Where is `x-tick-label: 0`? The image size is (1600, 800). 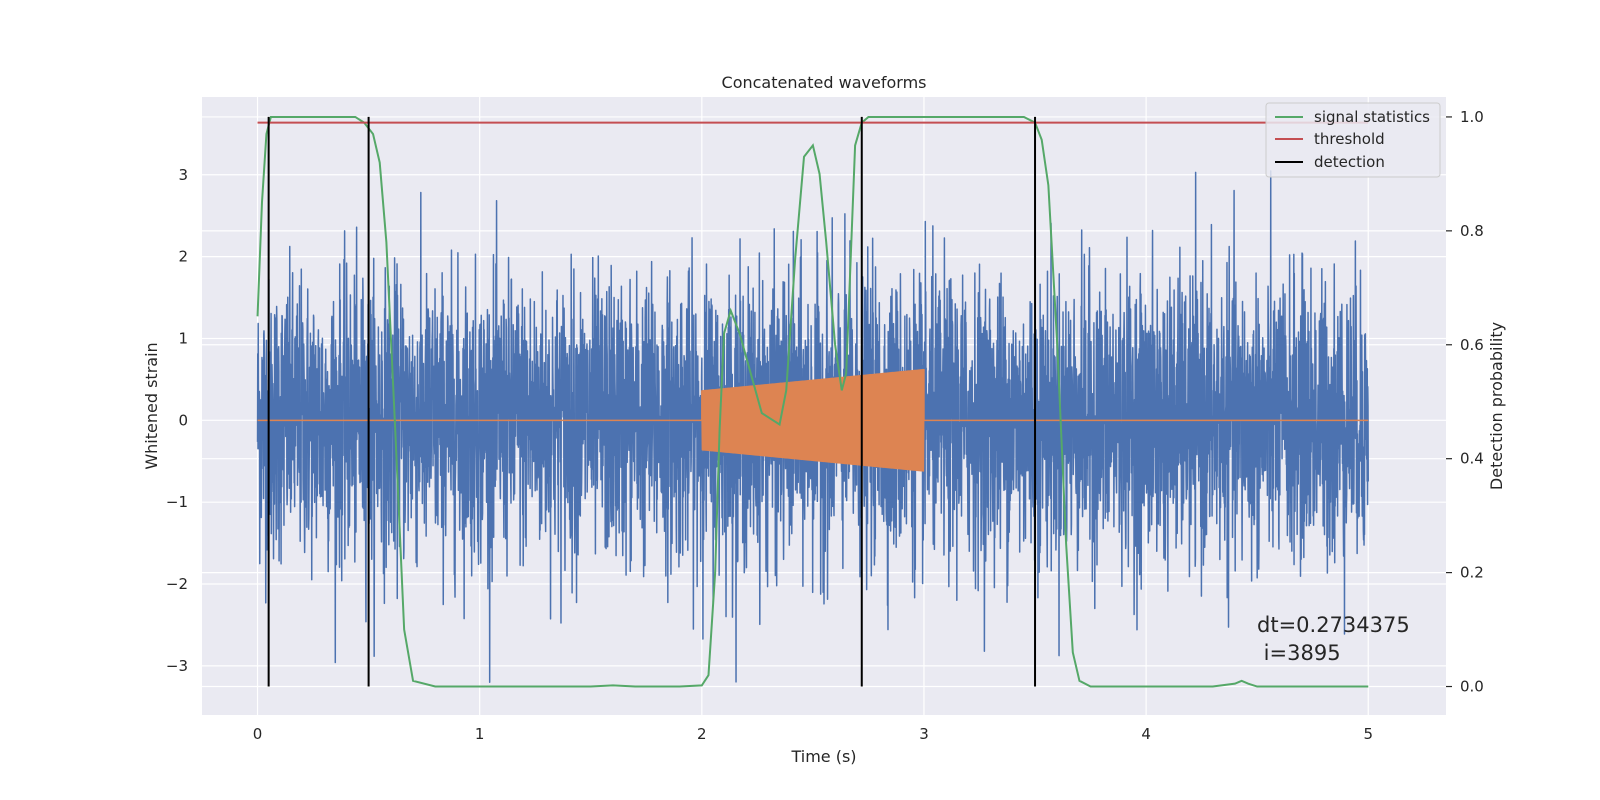
x-tick-label: 0 is located at coordinates (258, 734).